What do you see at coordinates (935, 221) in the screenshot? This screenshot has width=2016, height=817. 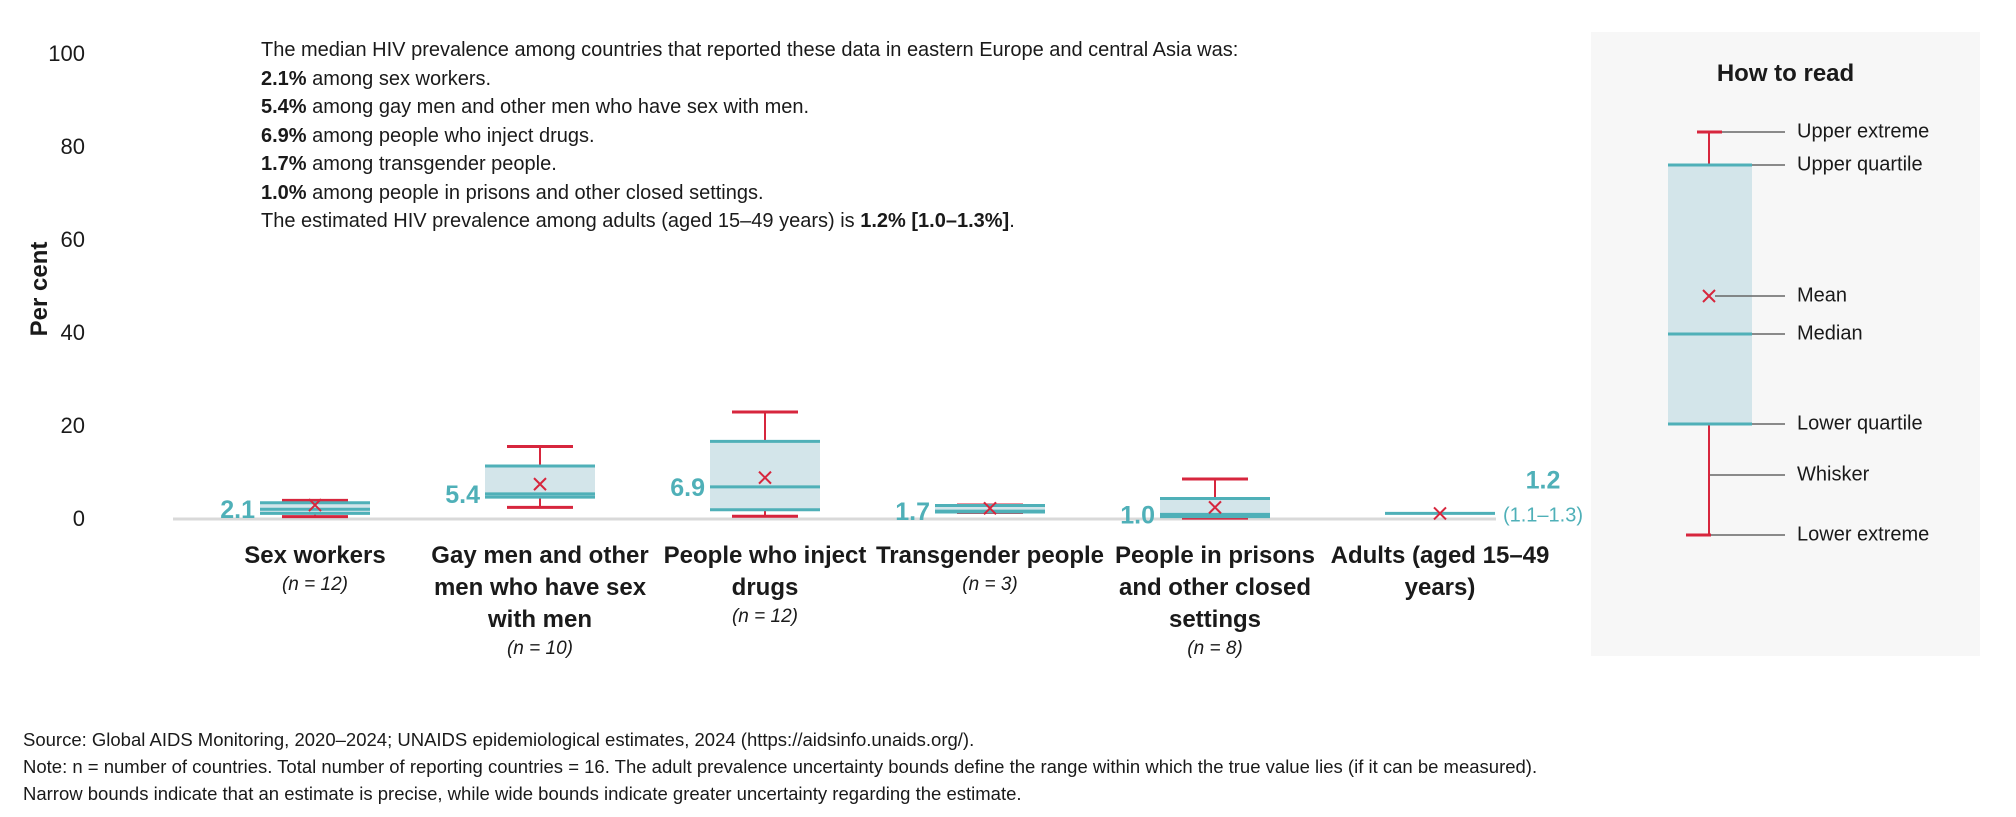 I see `summary-value: 1.2% [1.0–1.3%]` at bounding box center [935, 221].